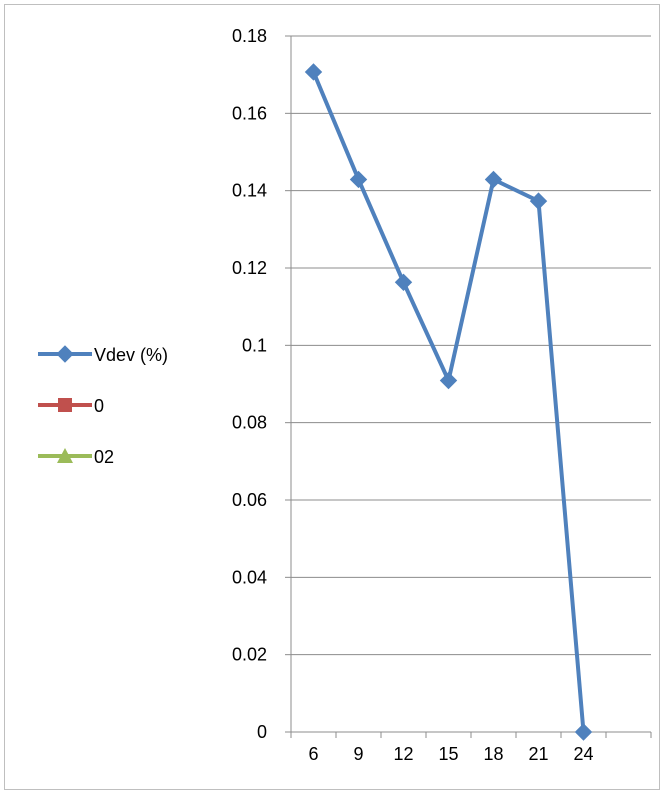  What do you see at coordinates (249, 500) in the screenshot?
I see `y-tick-label: 0.06` at bounding box center [249, 500].